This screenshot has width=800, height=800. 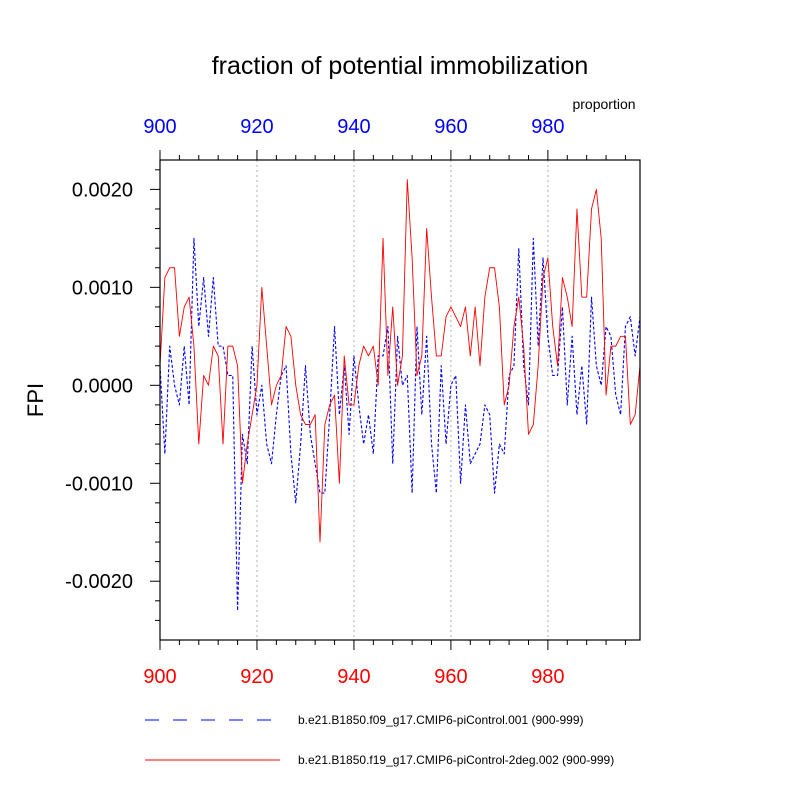 I want to click on y-tick-label-4: -0.0020, so click(x=99, y=582).